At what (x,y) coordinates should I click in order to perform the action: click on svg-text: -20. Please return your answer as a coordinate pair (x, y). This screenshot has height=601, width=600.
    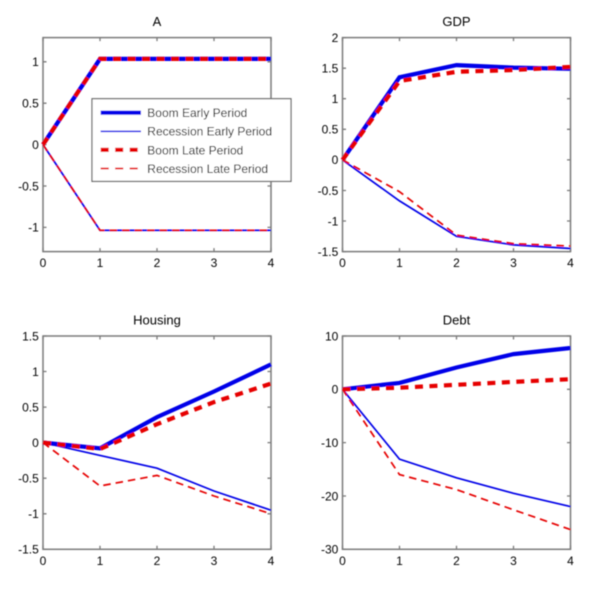
    Looking at the image, I should click on (330, 496).